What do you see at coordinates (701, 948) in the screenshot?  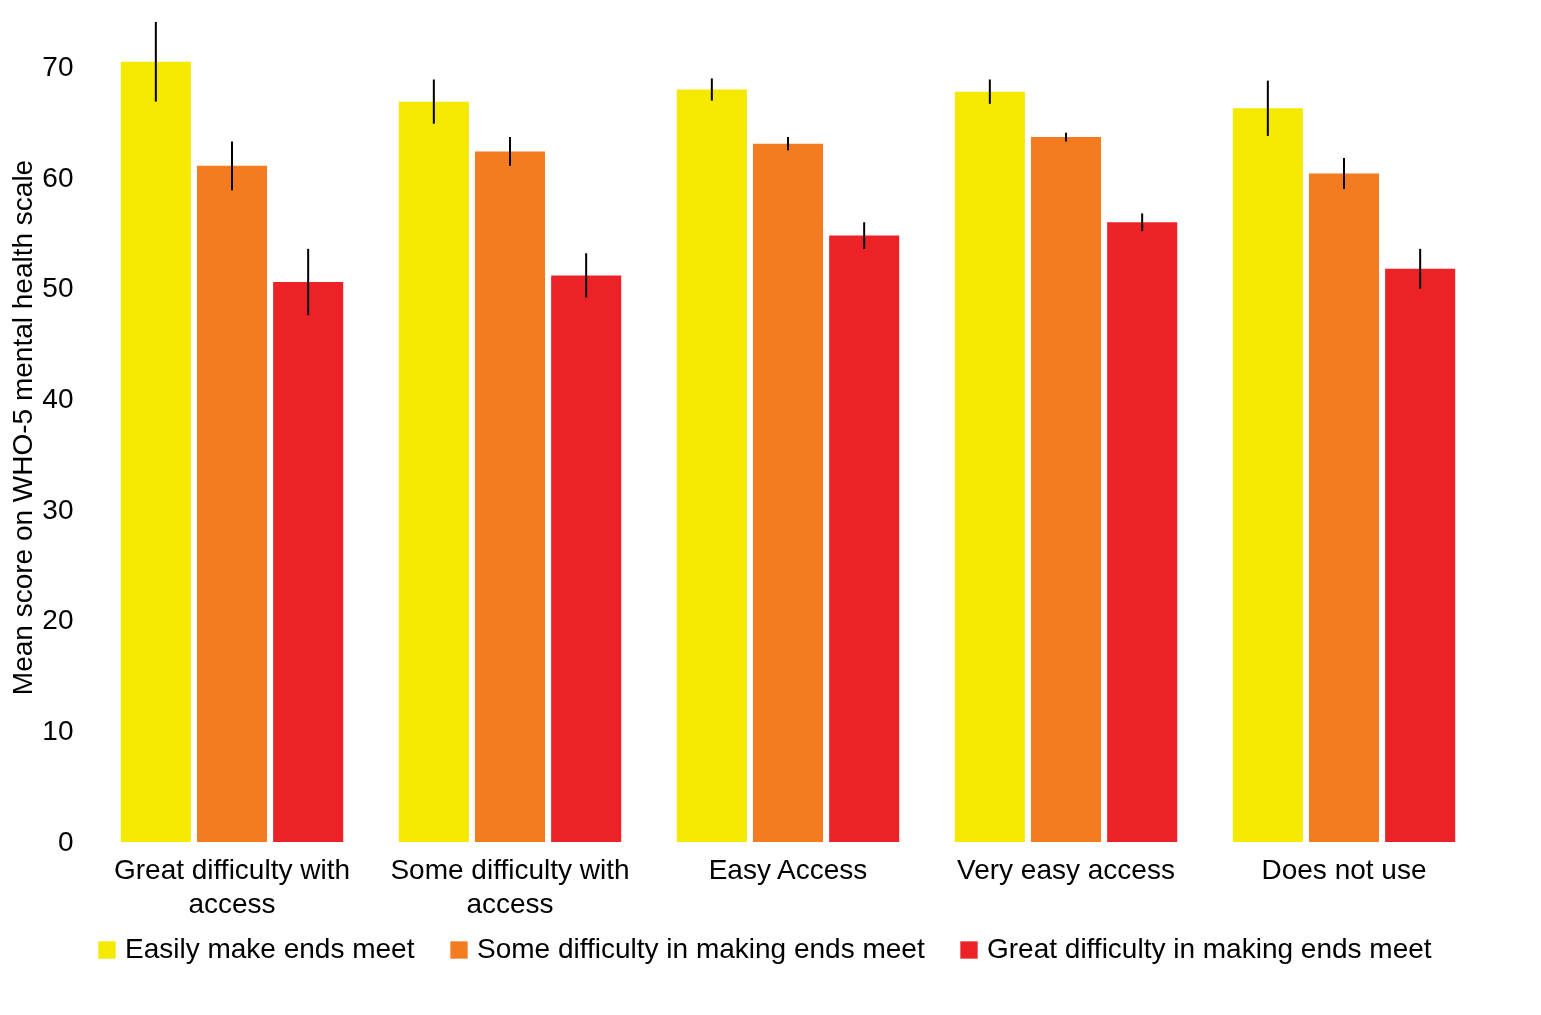 I see `legend-label: Some difficulty in making ends meet` at bounding box center [701, 948].